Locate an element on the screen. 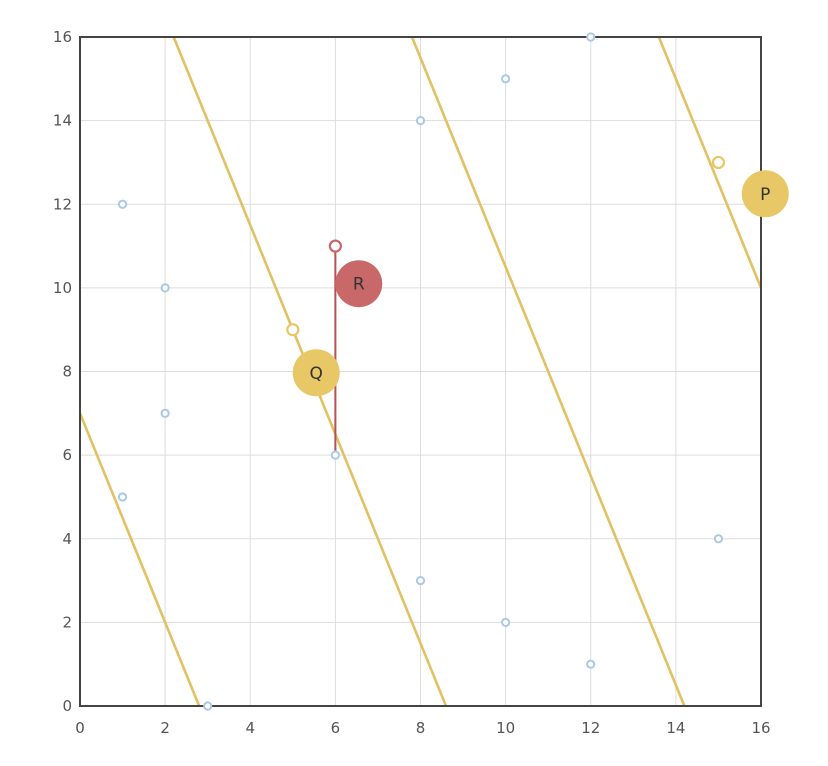  y-tick-label: 14 is located at coordinates (62, 121).